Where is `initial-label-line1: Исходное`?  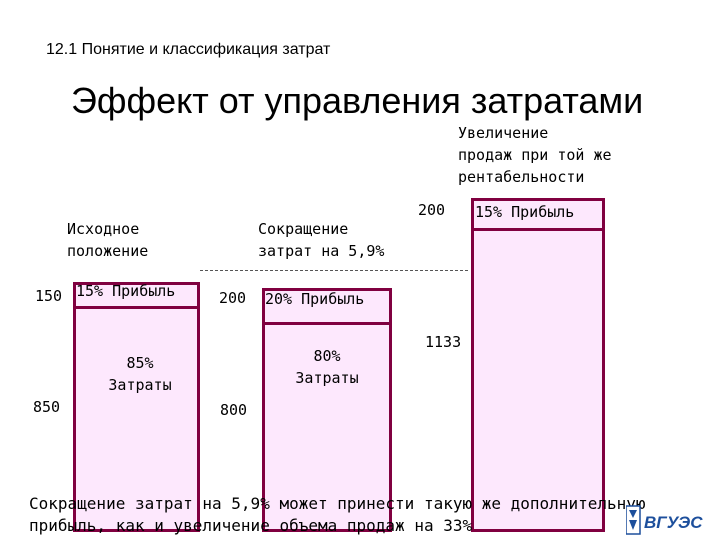 initial-label-line1: Исходное is located at coordinates (103, 229).